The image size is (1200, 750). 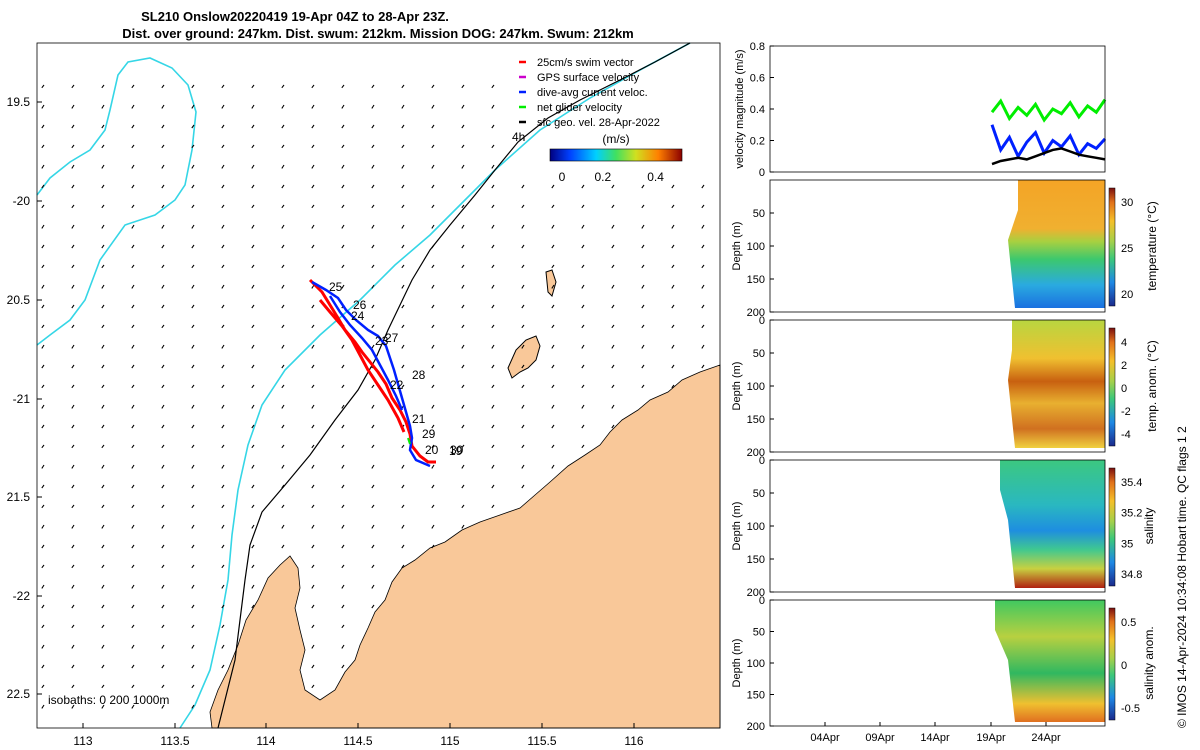 What do you see at coordinates (22, 596) in the screenshot?
I see `lat-tick: -22` at bounding box center [22, 596].